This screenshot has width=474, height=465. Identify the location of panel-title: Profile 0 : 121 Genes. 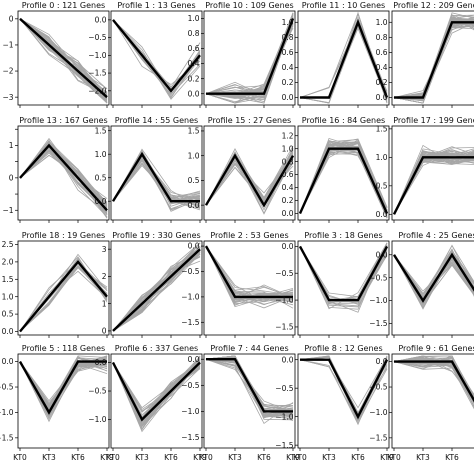
(63, 5).